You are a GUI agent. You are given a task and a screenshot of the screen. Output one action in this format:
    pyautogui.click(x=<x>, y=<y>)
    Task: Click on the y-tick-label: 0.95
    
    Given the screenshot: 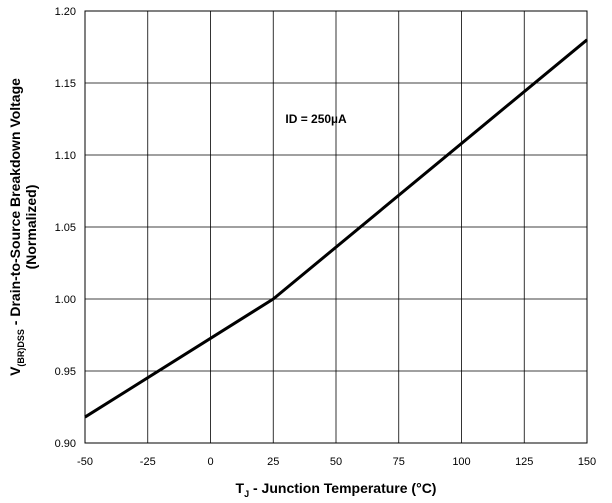 What is the action you would take?
    pyautogui.click(x=65, y=372)
    